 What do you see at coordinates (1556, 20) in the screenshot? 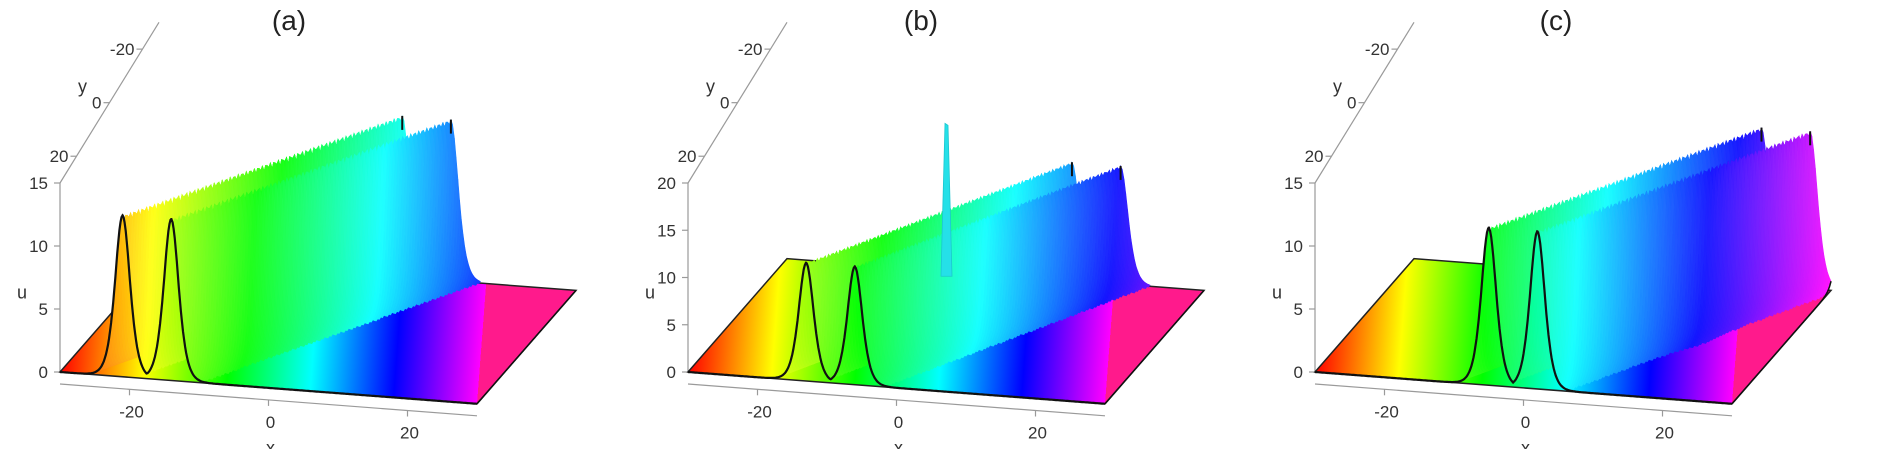
I see `panel-title: (c)` at bounding box center [1556, 20].